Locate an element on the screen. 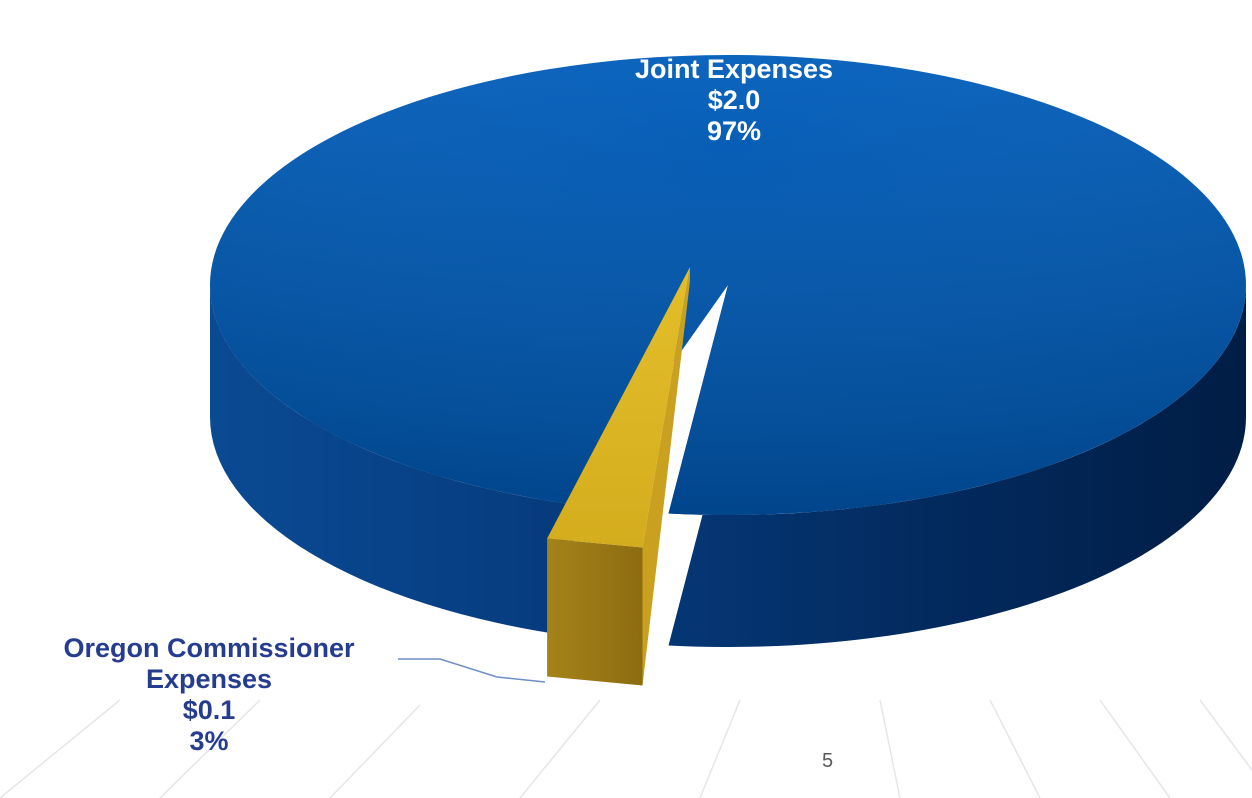  oregon-expenses-name-line1: Oregon Commissioner is located at coordinates (209, 648).